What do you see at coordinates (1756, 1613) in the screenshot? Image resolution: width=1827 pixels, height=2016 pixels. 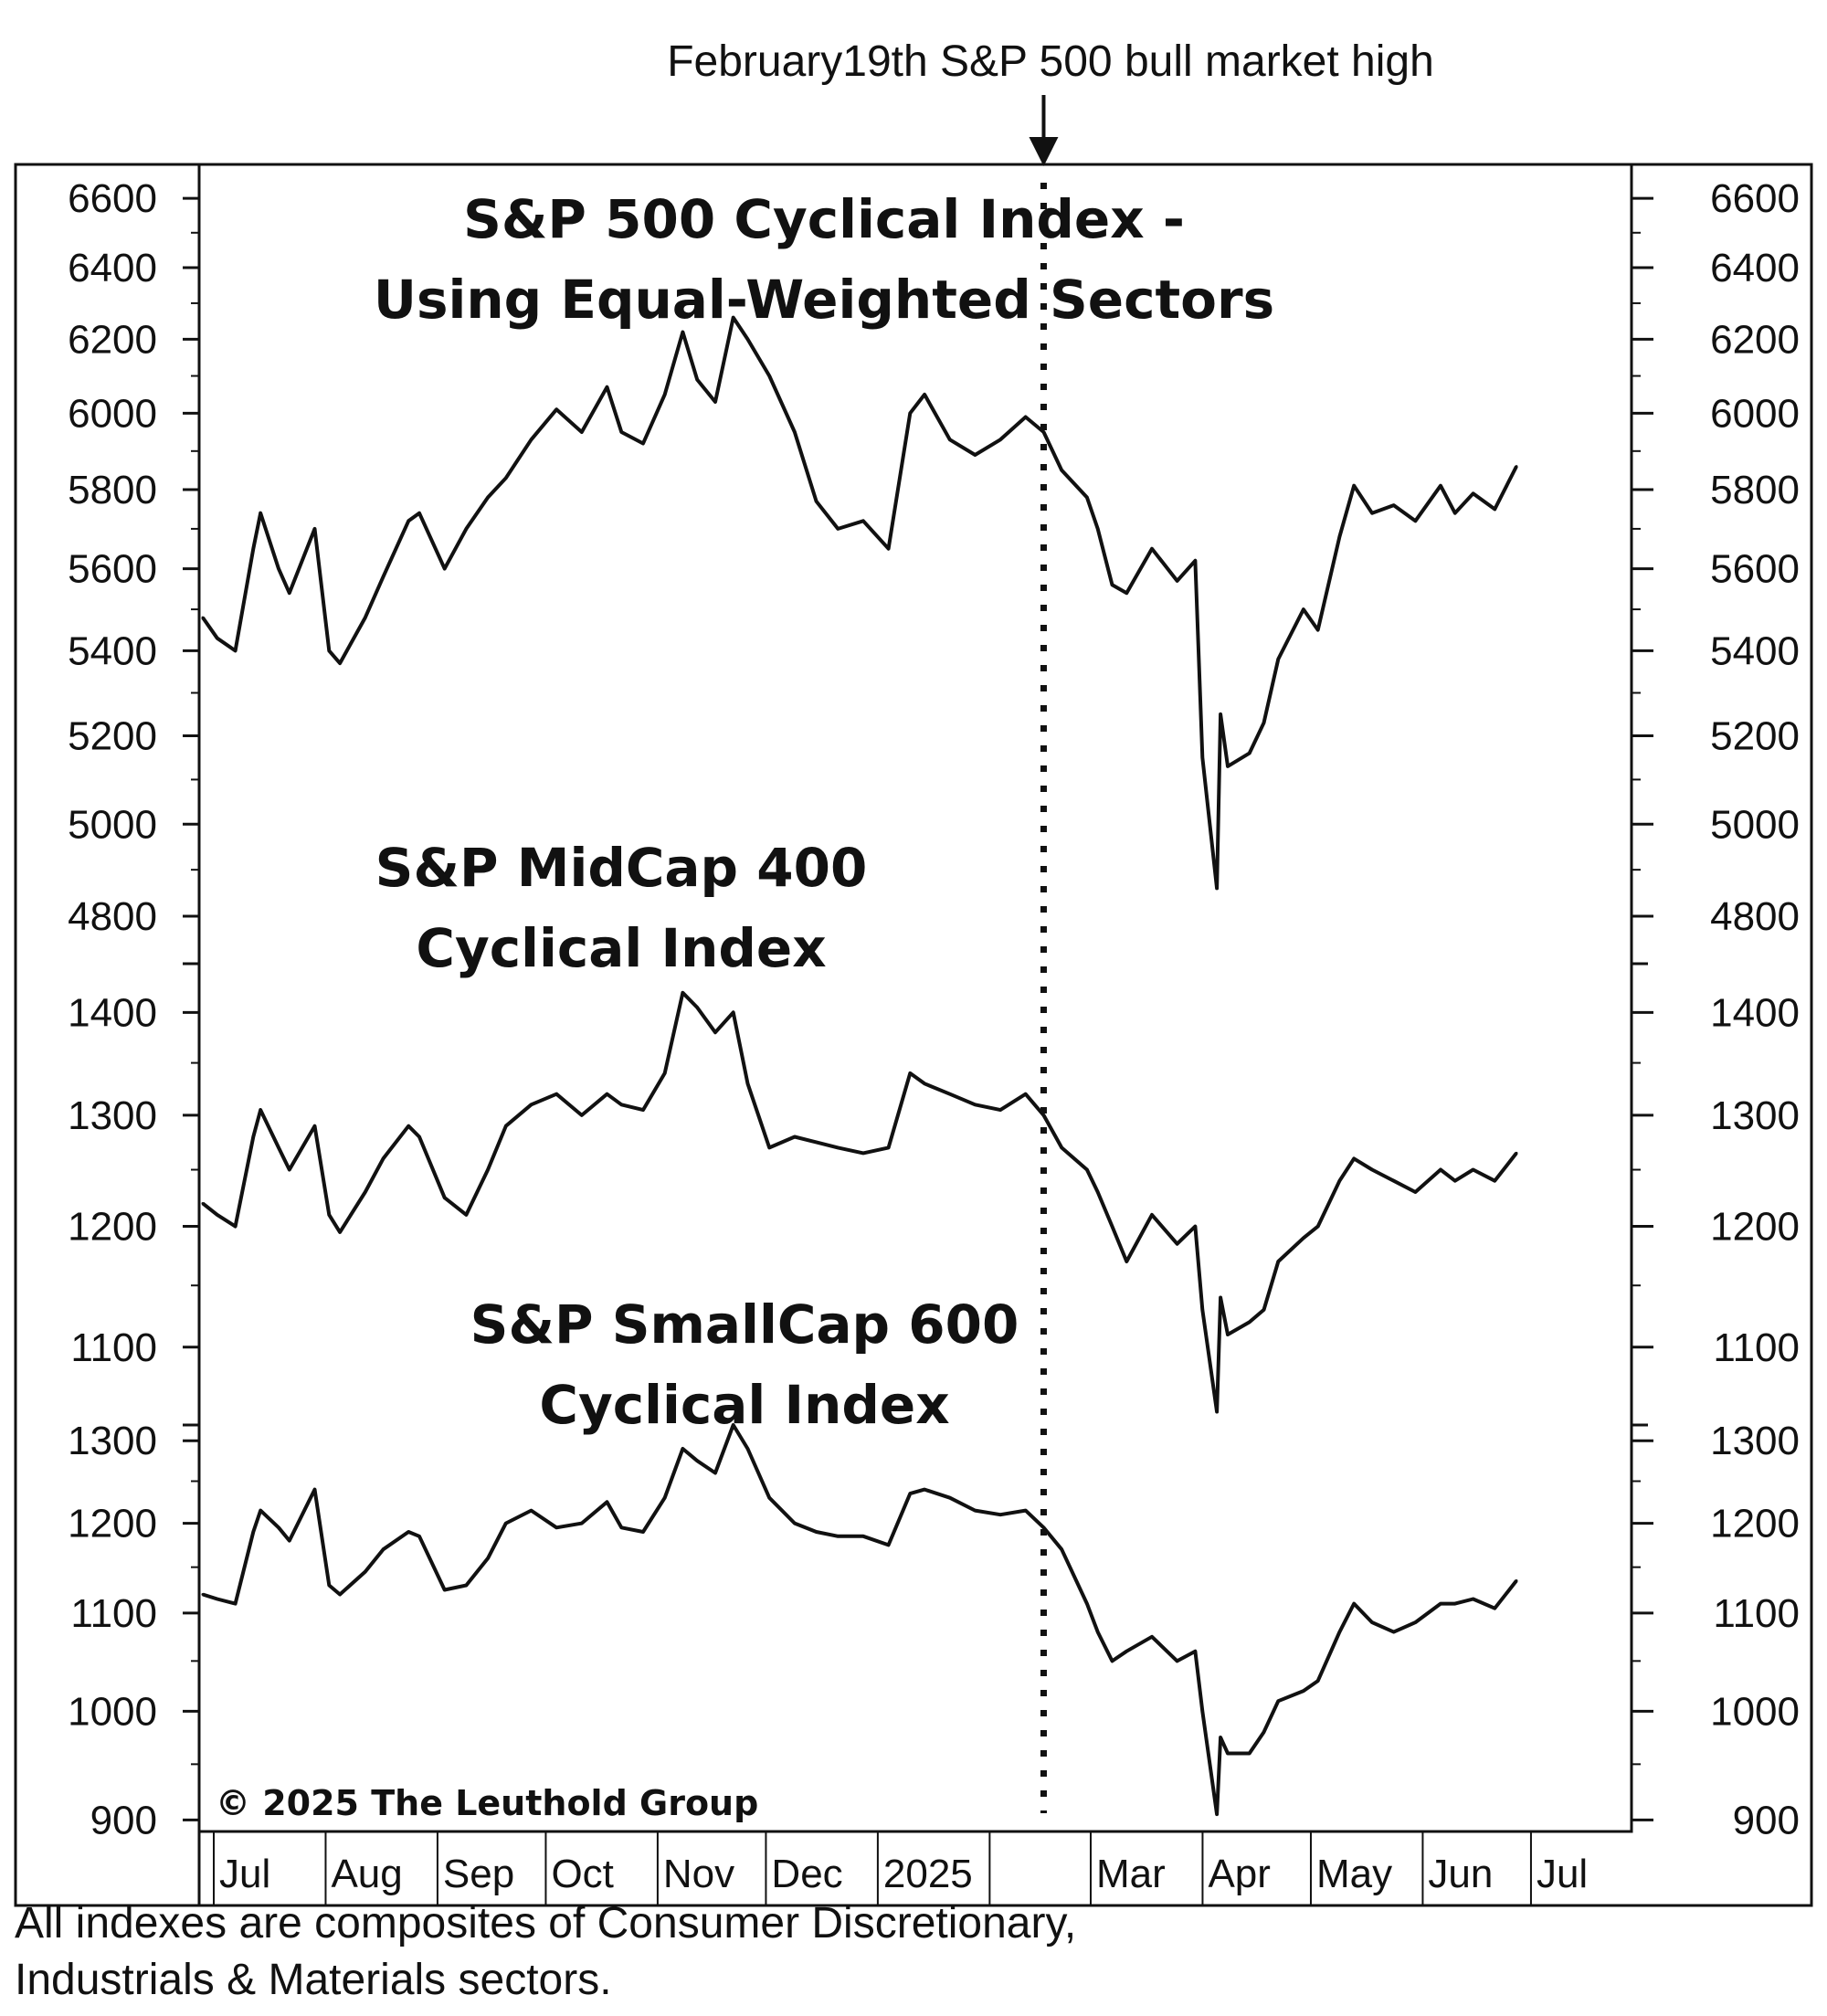 I see `right-y-tick-label: 1100` at bounding box center [1756, 1613].